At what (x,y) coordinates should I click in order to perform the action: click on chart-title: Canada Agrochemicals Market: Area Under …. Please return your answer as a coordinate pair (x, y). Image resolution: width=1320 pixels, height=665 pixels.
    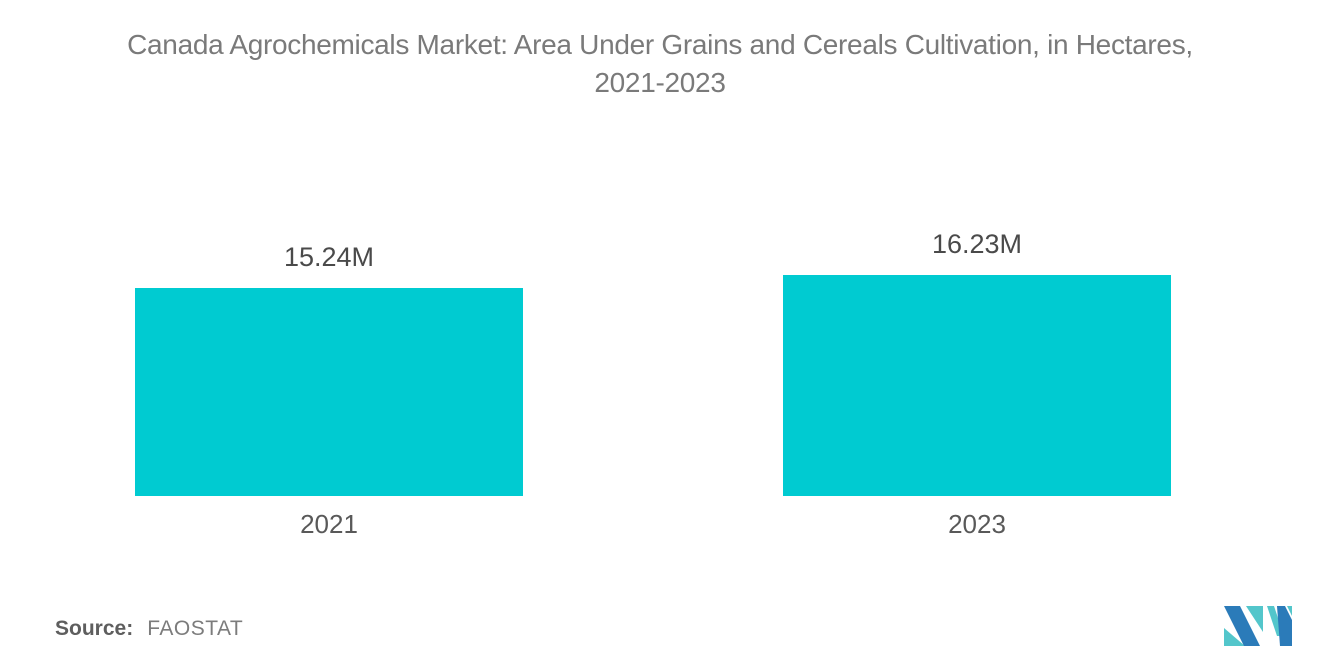
    Looking at the image, I should click on (660, 64).